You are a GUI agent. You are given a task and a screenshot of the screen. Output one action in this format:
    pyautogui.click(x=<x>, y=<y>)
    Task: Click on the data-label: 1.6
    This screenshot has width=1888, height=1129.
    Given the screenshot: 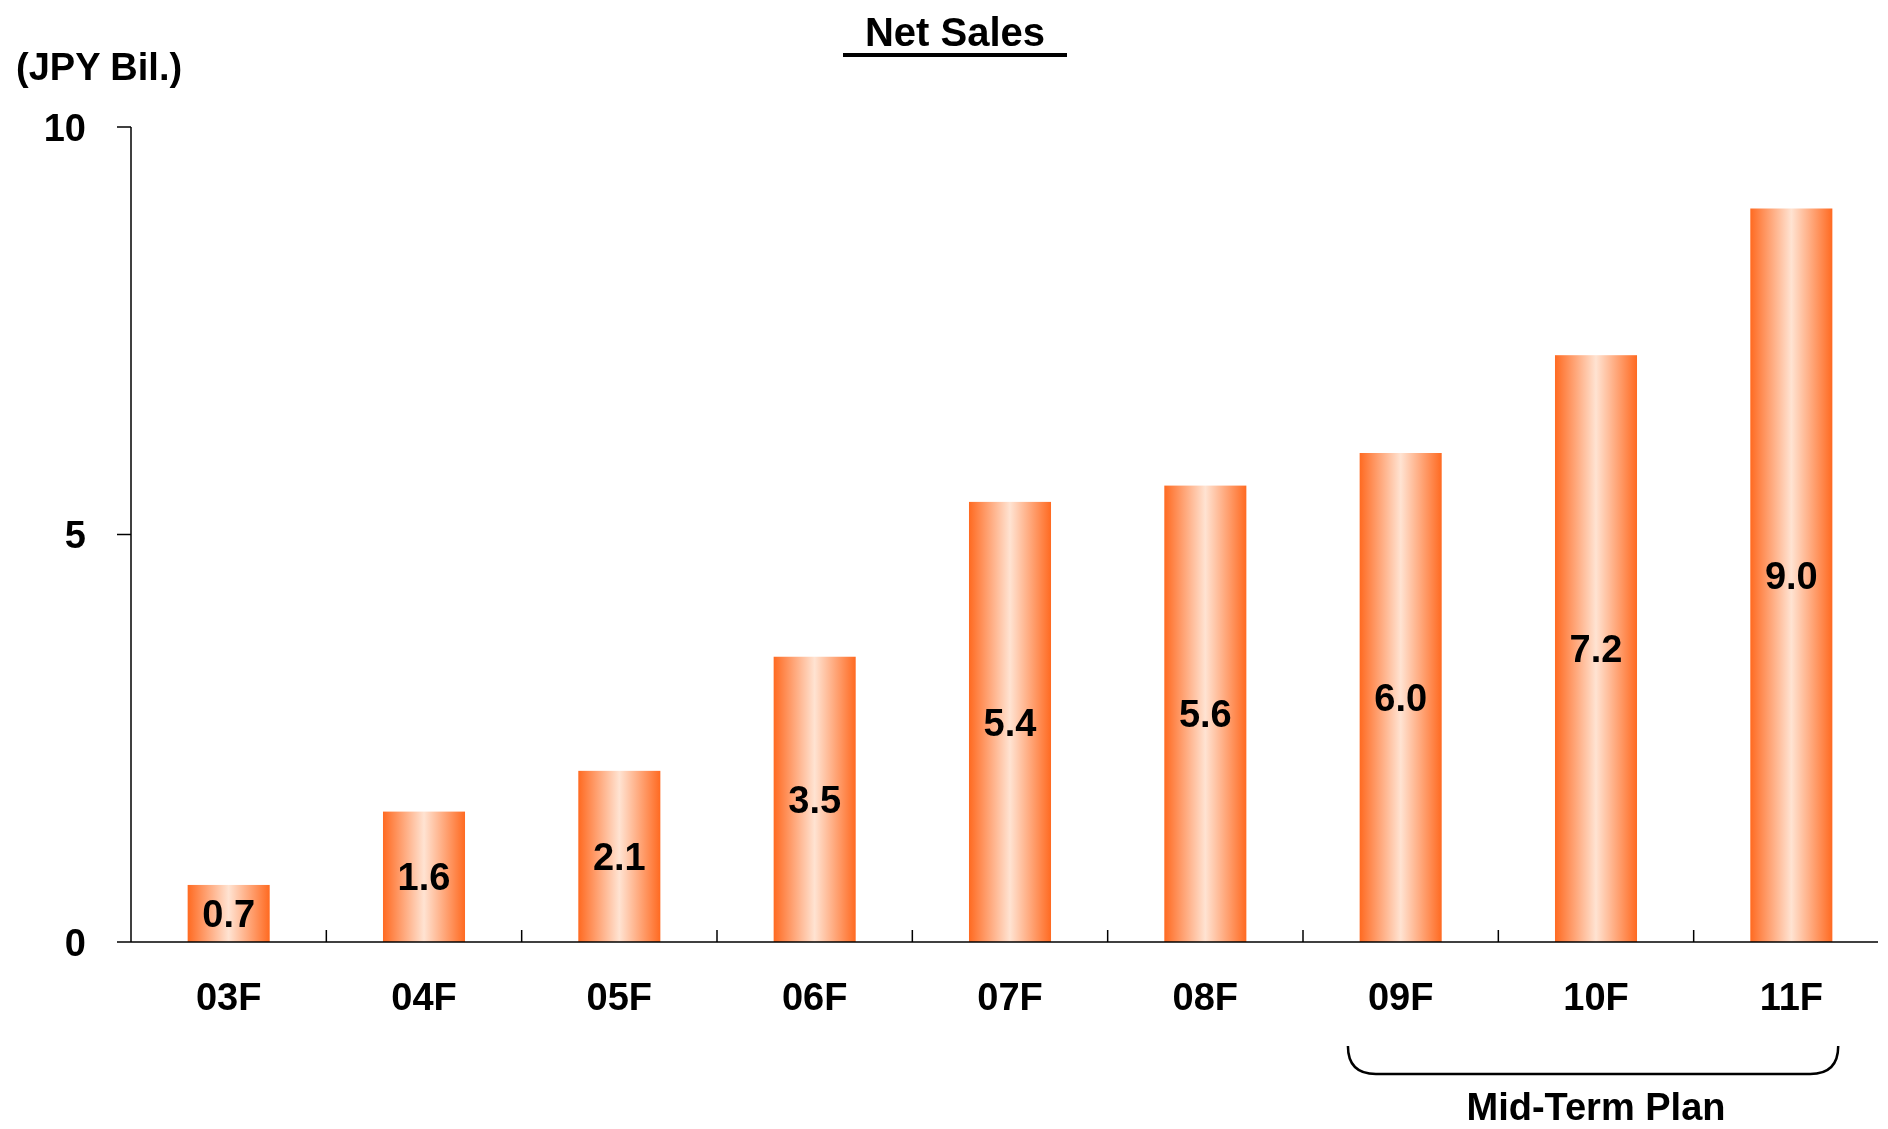 What is the action you would take?
    pyautogui.click(x=424, y=877)
    